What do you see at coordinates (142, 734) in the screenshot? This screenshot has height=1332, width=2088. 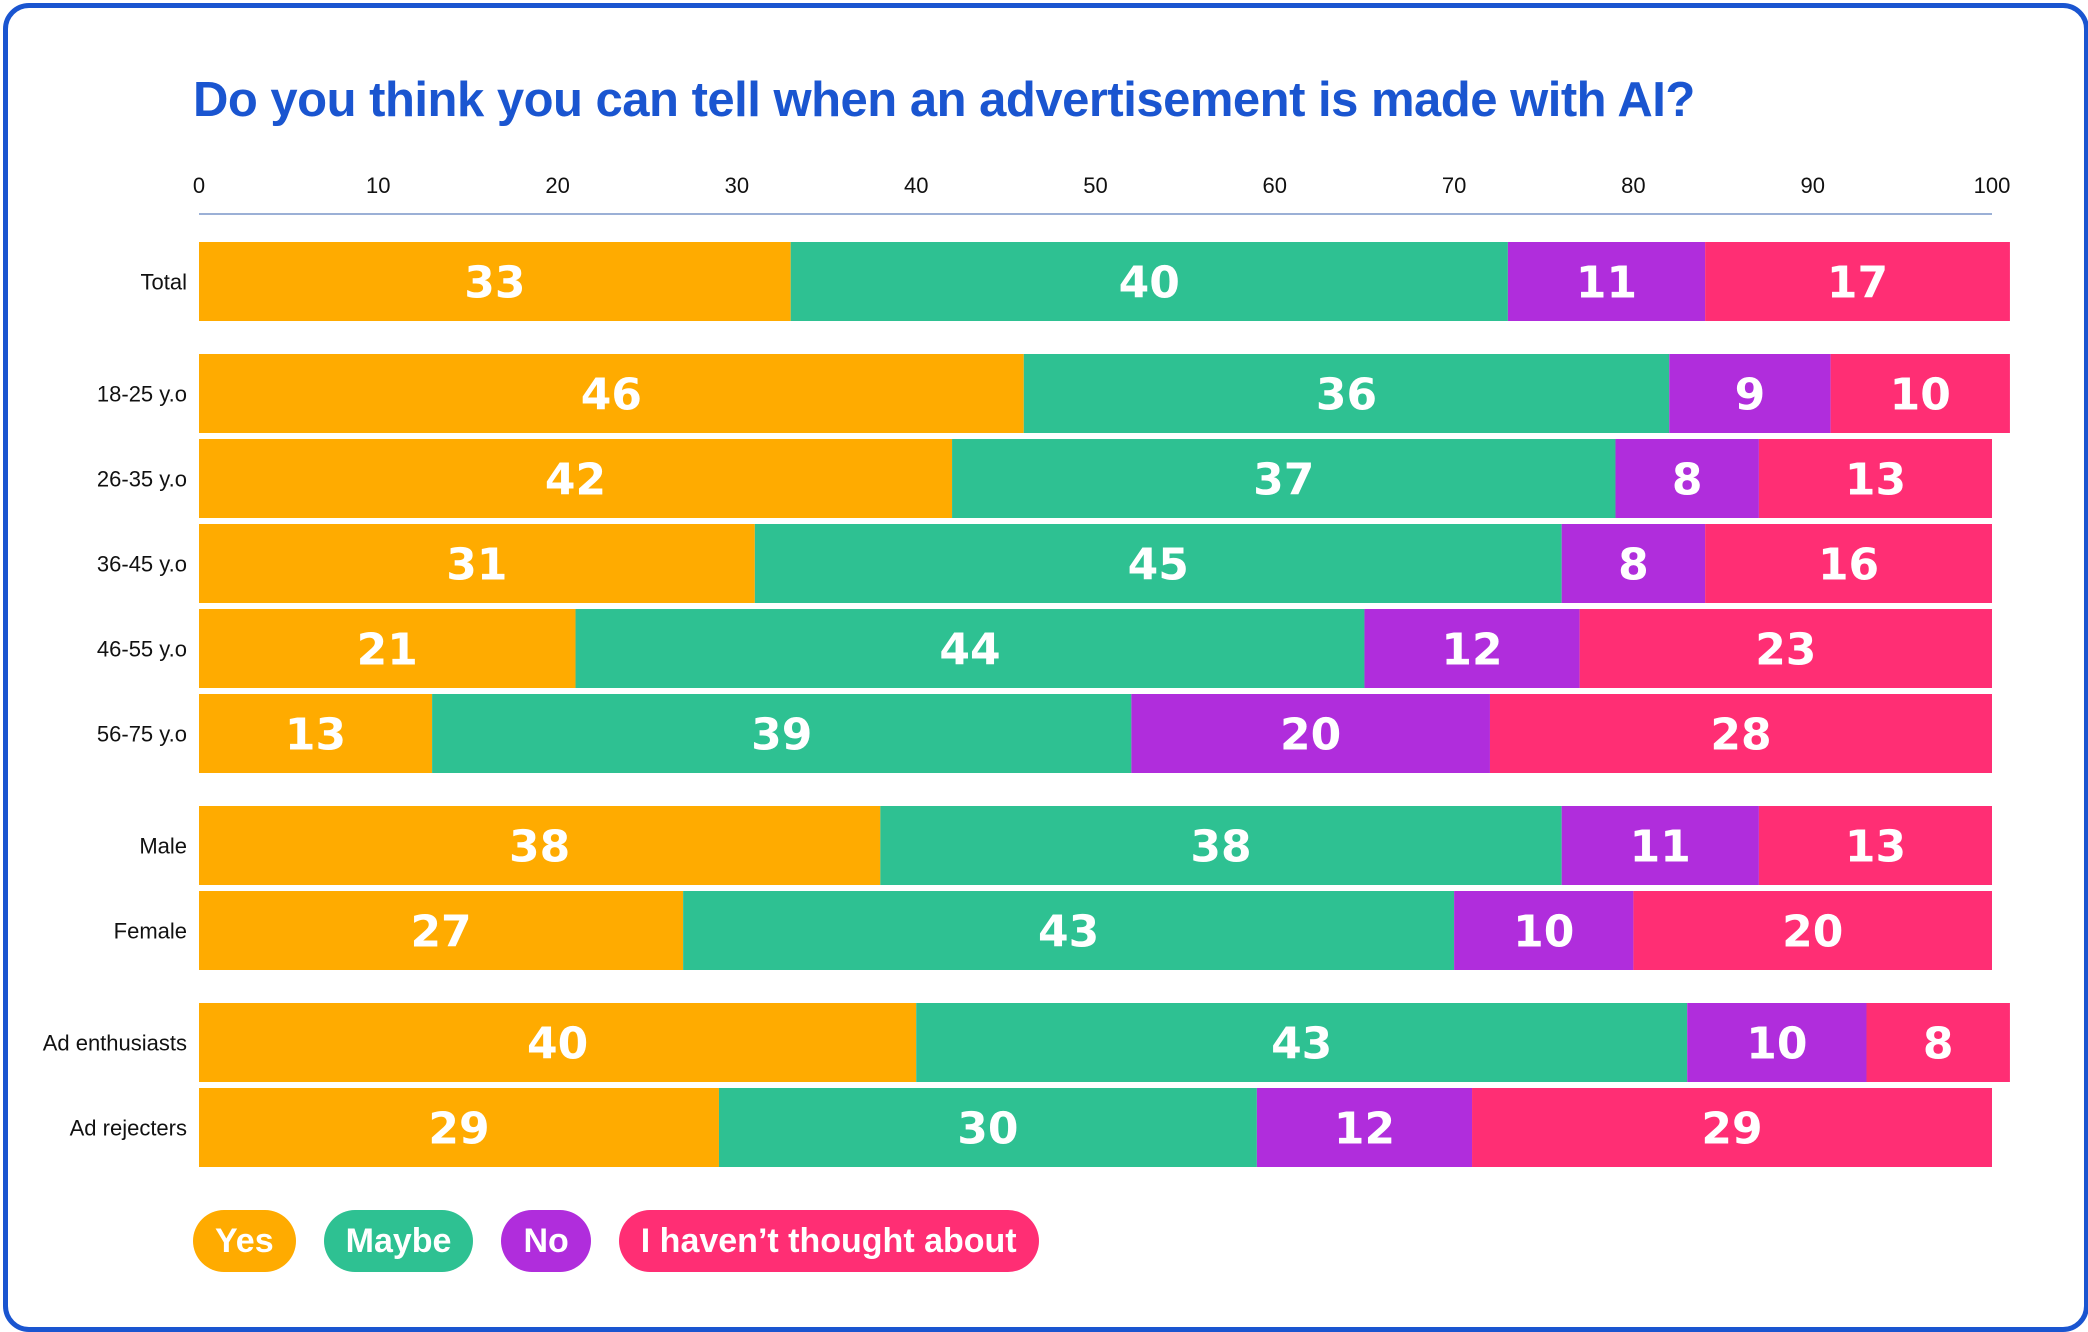 I see `category-label: 56-75 y.o` at bounding box center [142, 734].